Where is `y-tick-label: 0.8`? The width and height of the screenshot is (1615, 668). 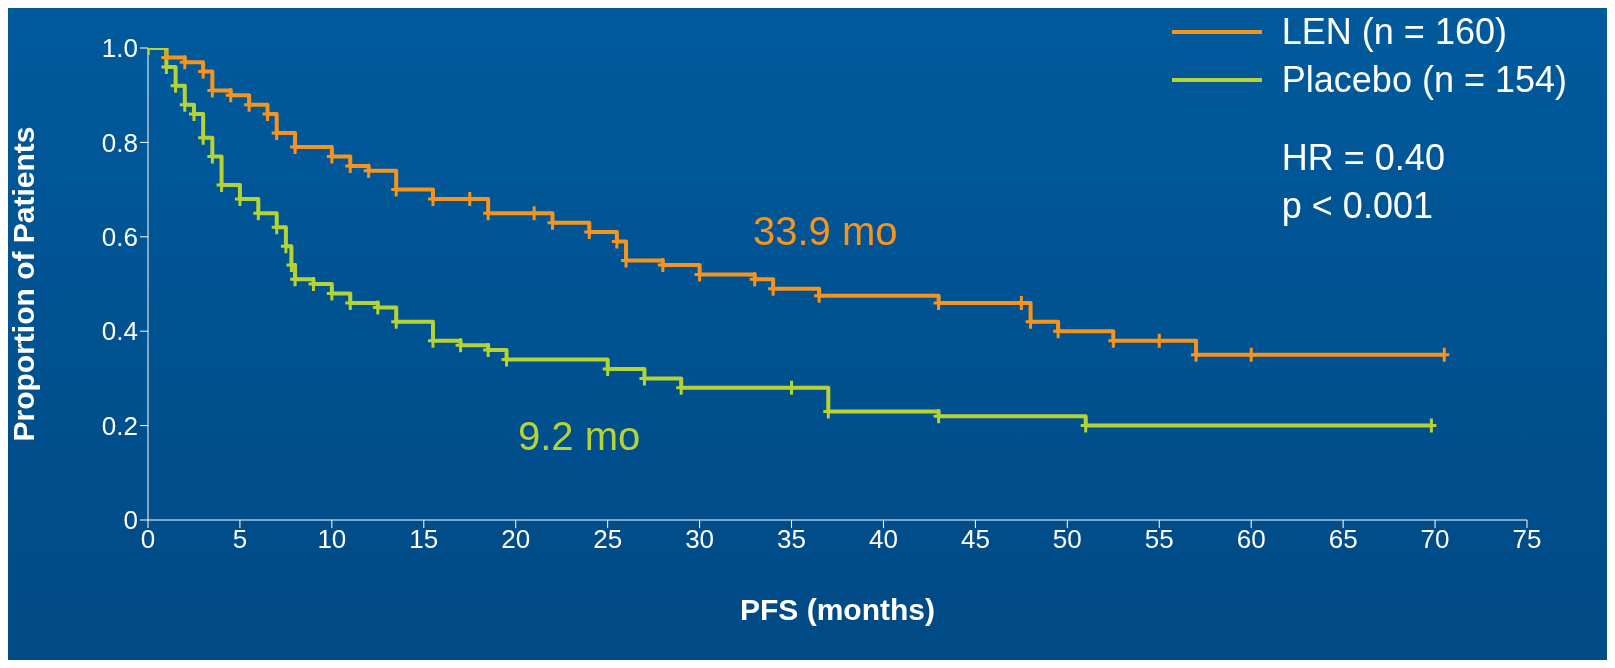 y-tick-label: 0.8 is located at coordinates (119, 142).